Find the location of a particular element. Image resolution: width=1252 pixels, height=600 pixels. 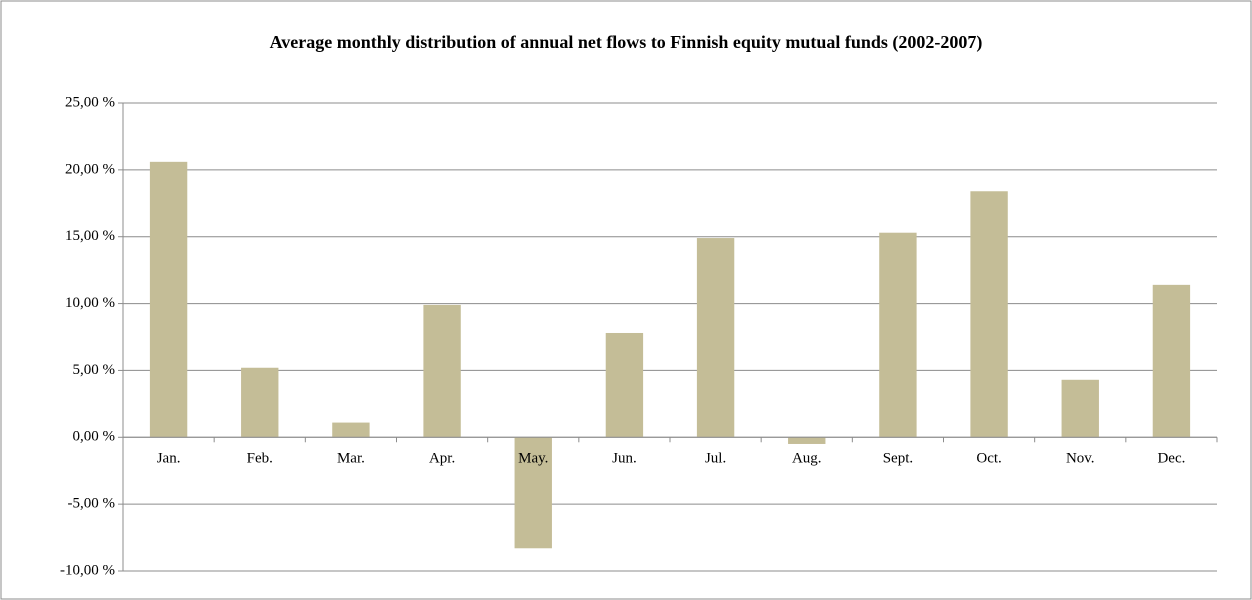

y-tick-label: 10,00 % is located at coordinates (90, 303).